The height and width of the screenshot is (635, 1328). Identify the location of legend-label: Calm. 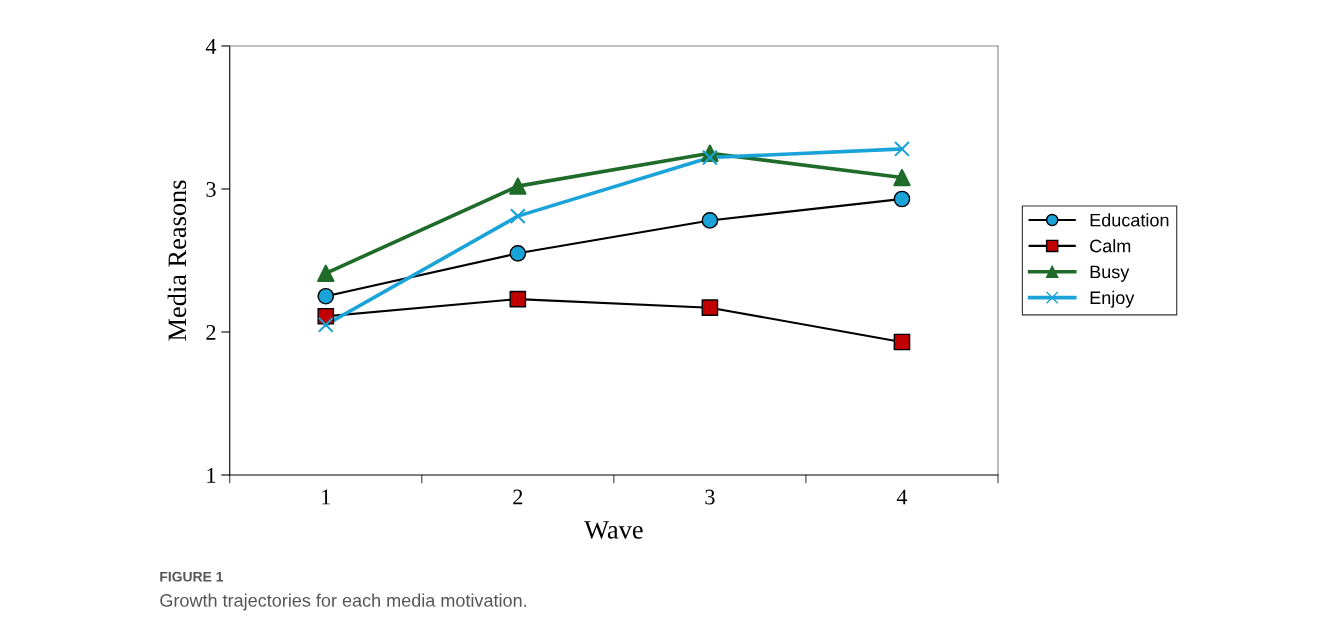
(1110, 246).